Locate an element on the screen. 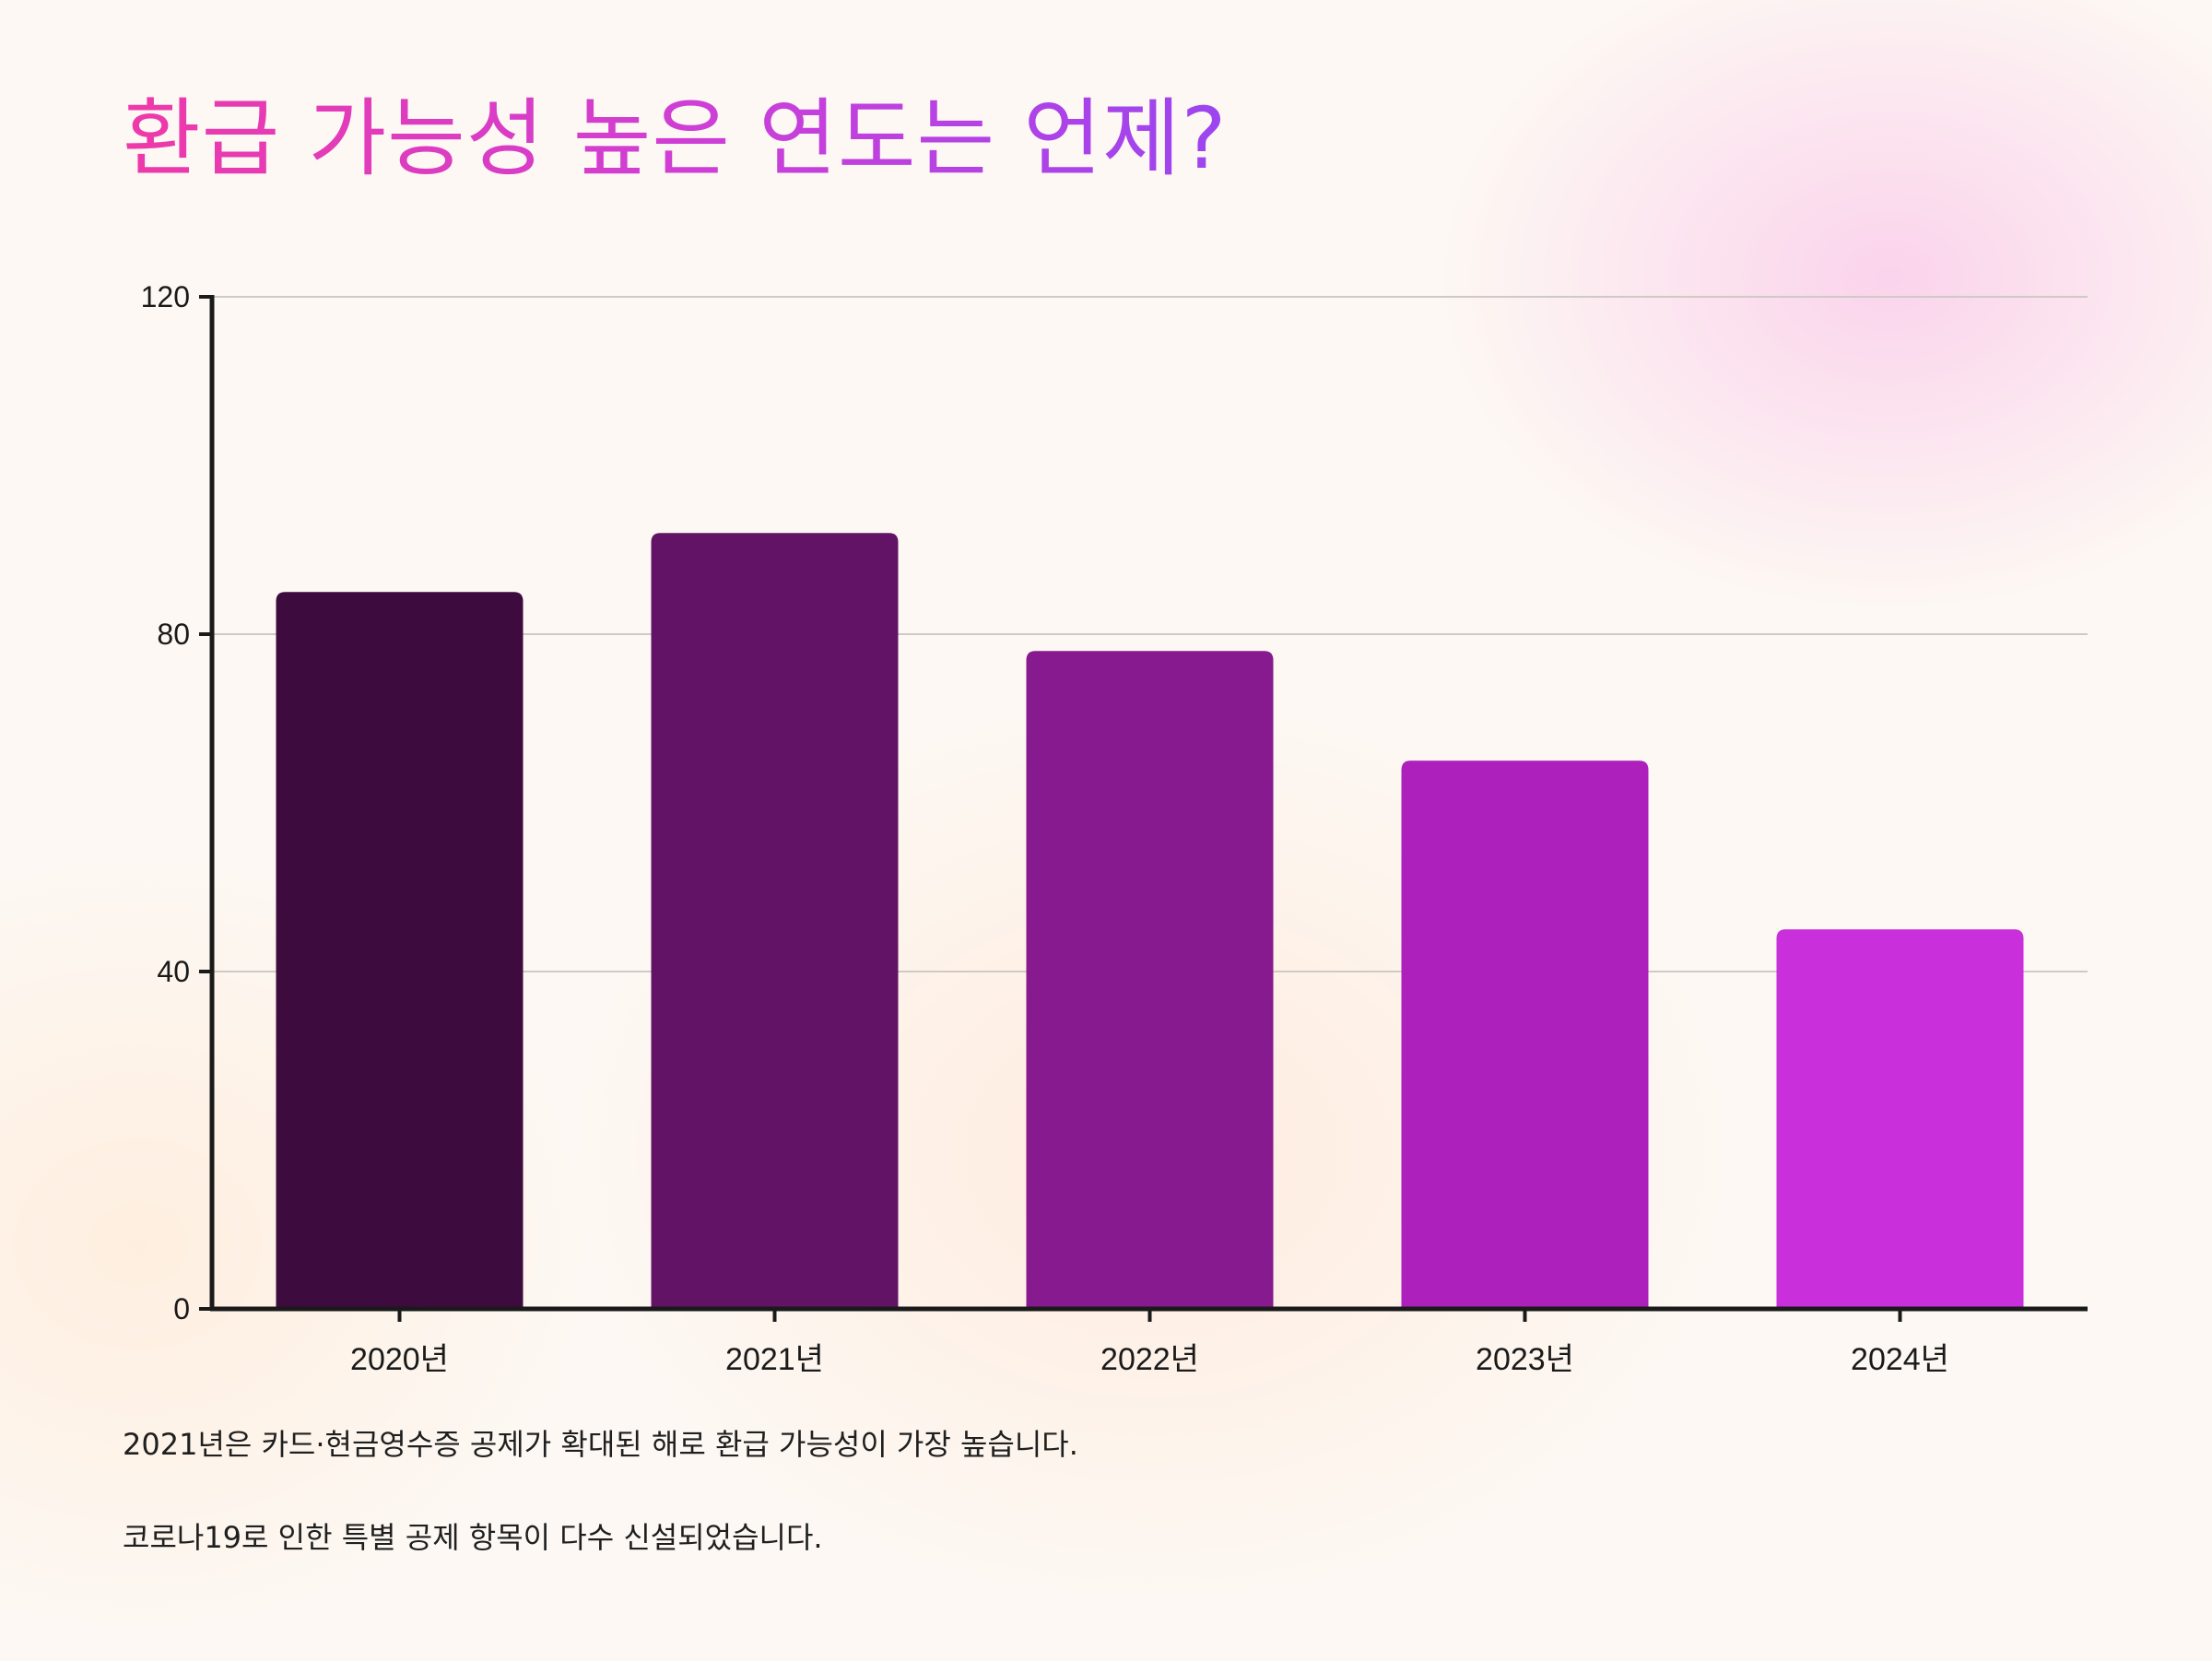 The image size is (2212, 1661). x-tick-label: 2020년 is located at coordinates (399, 1360).